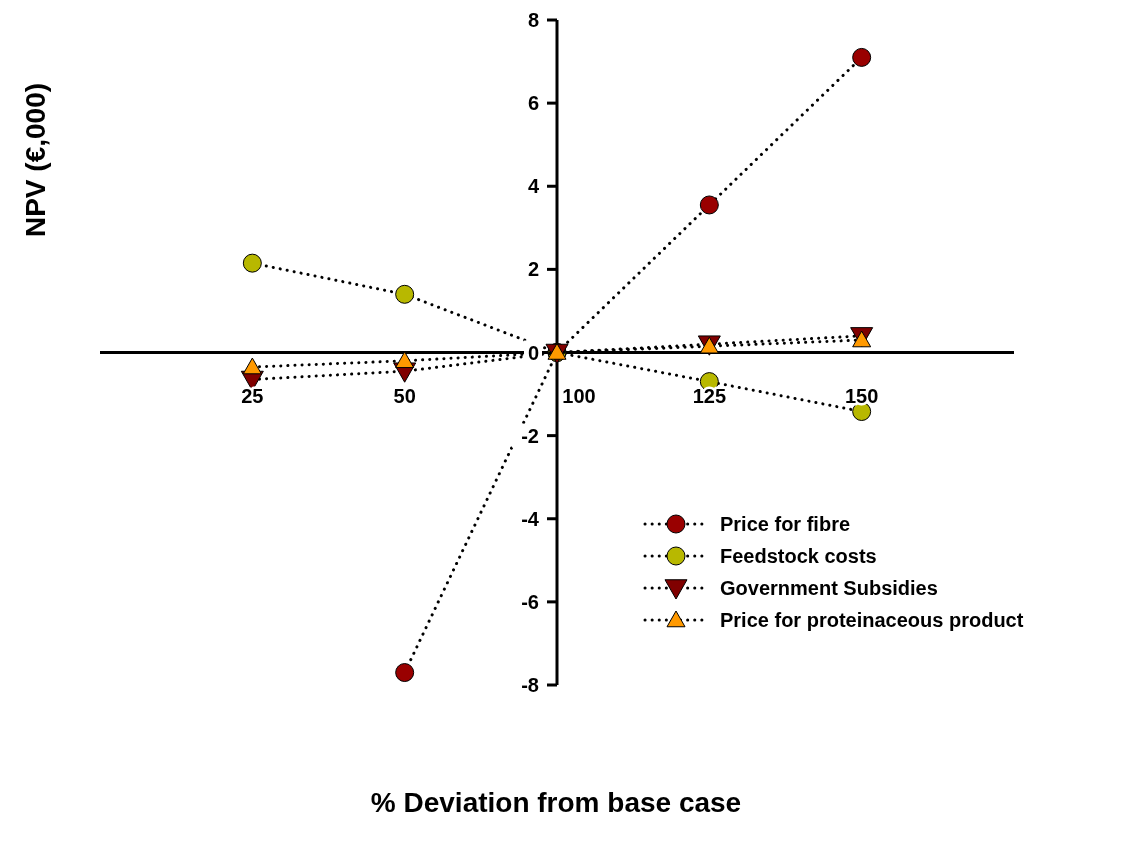 This screenshot has width=1125, height=844. What do you see at coordinates (533, 20) in the screenshot?
I see `y-tick-label: 8` at bounding box center [533, 20].